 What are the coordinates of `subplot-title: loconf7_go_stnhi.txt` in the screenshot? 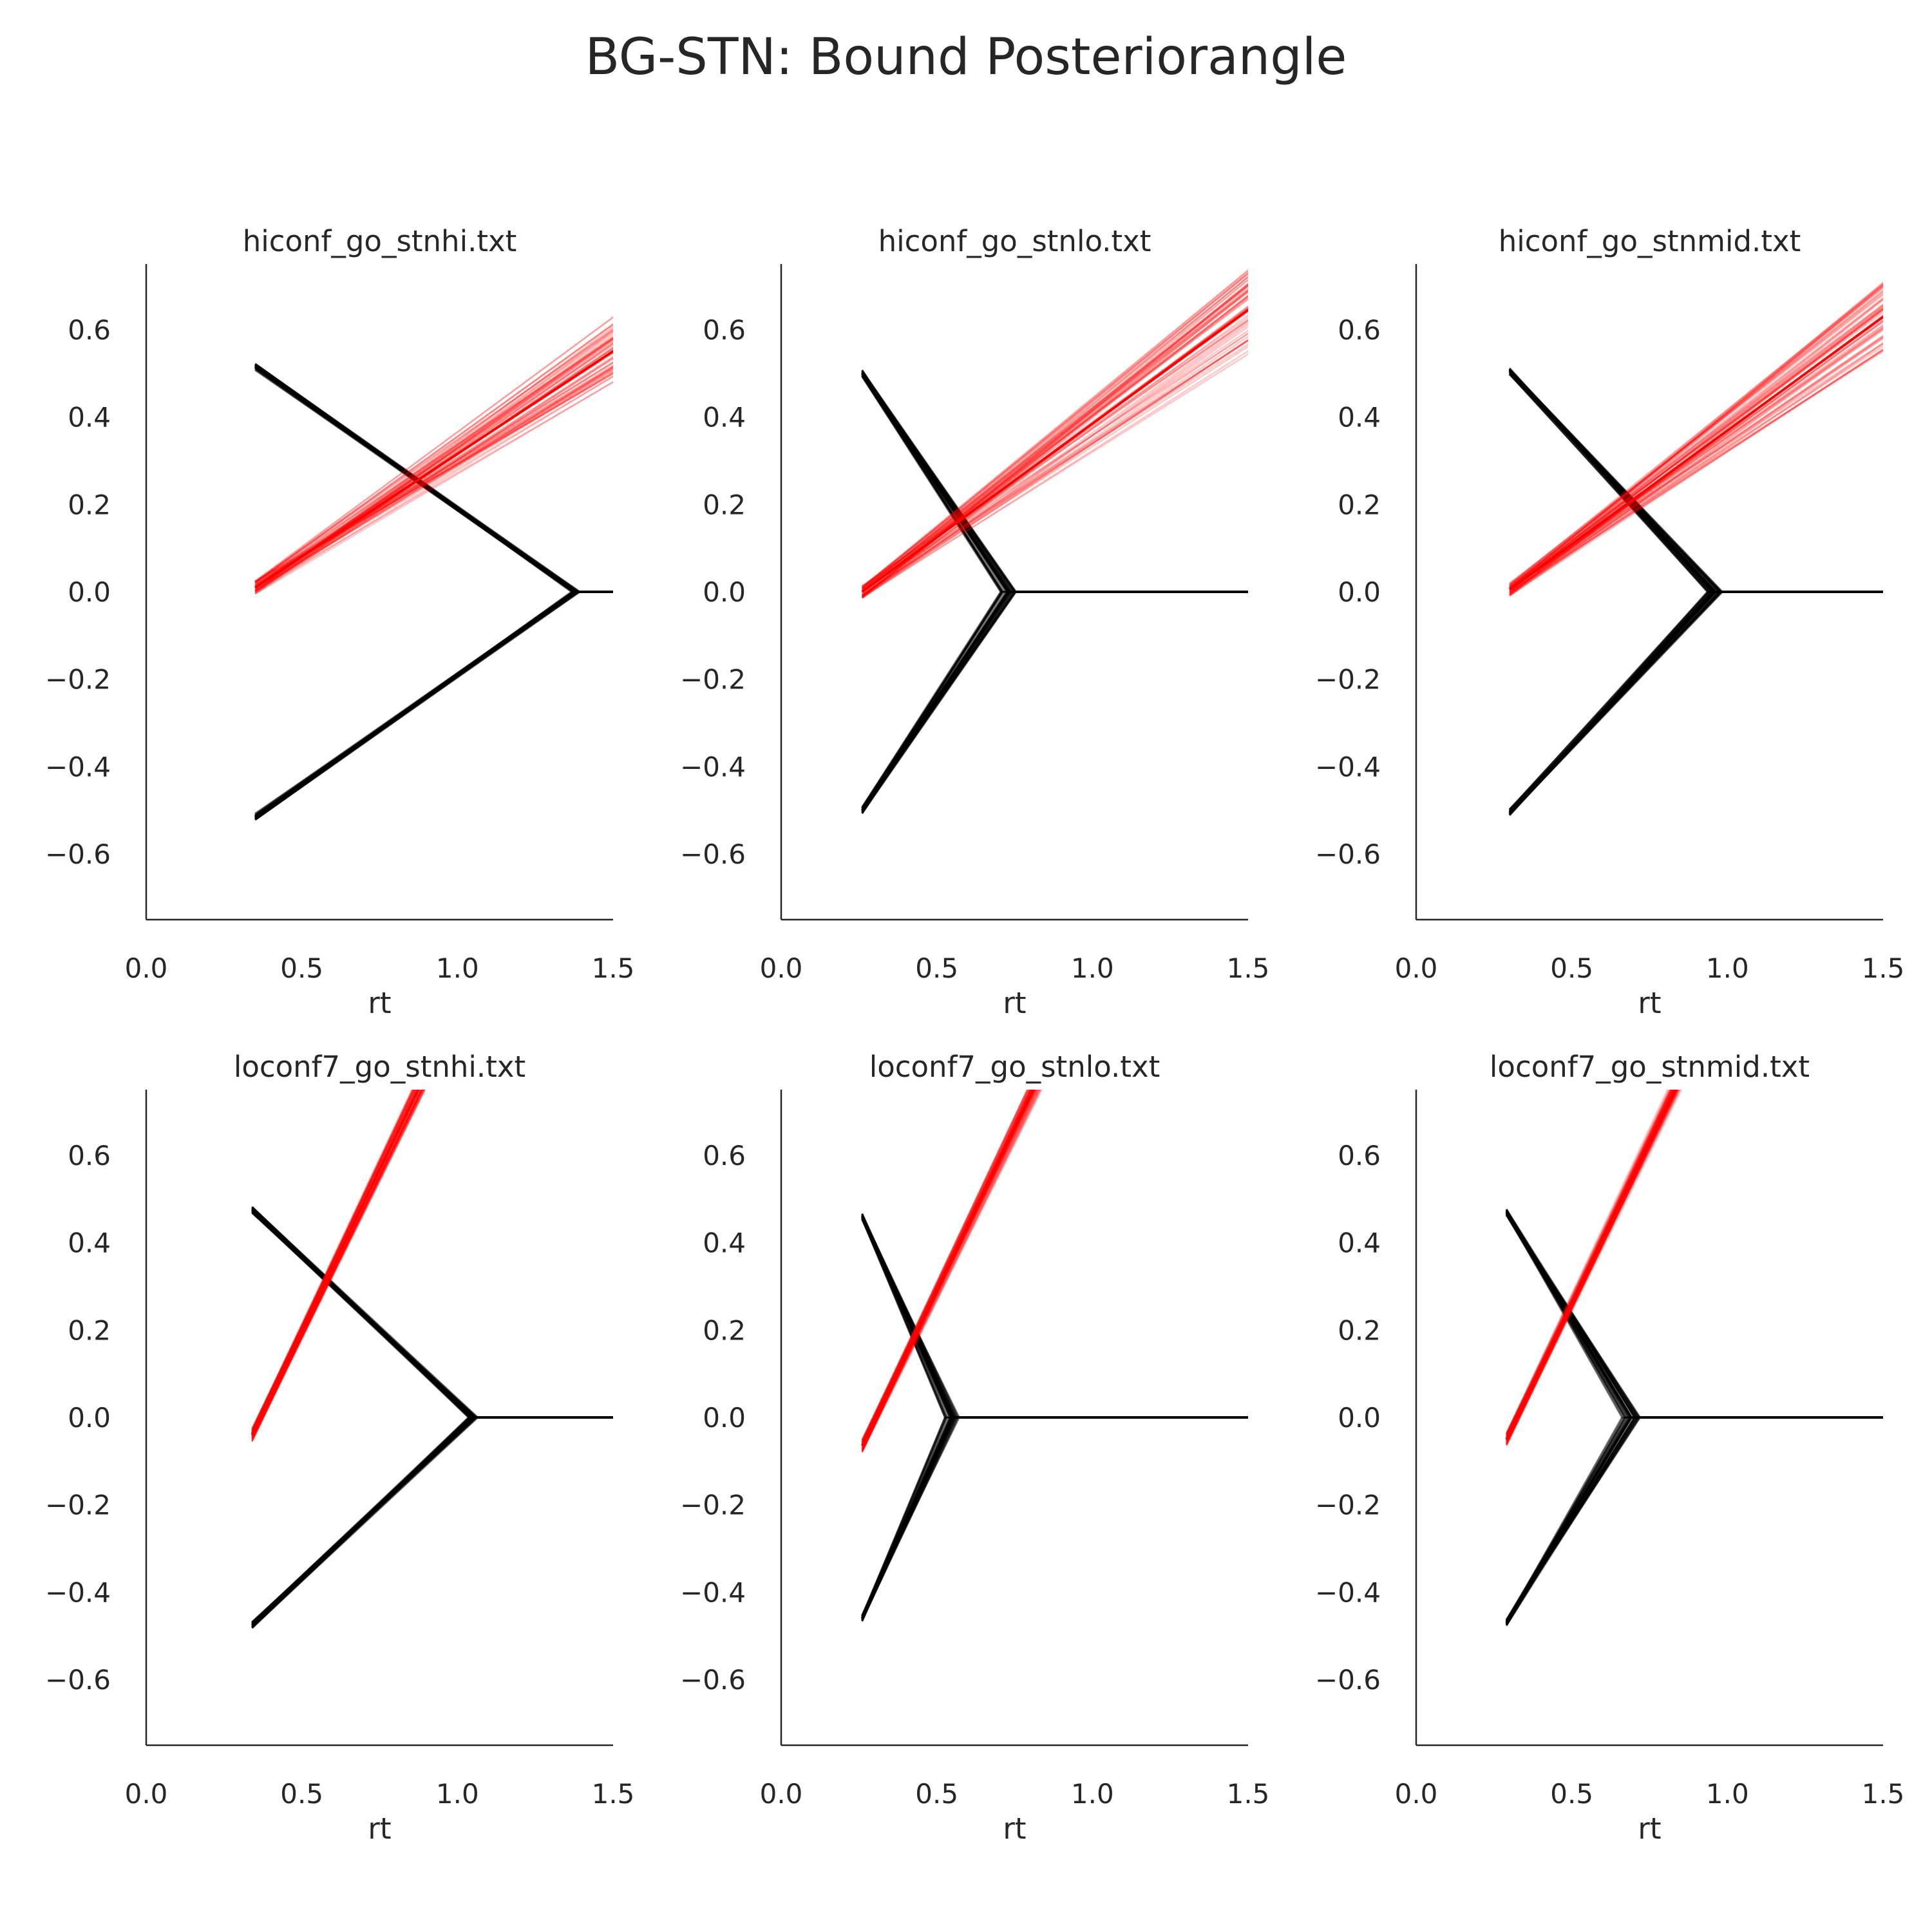 It's located at (380, 1067).